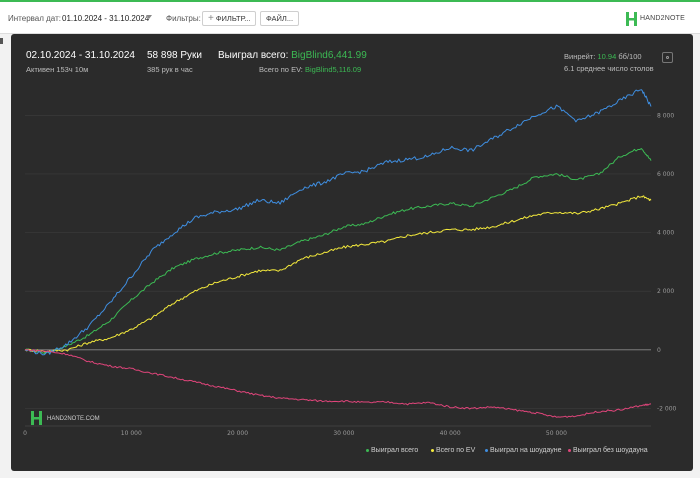  I want to click on y-tick-label: 6 000, so click(665, 174).